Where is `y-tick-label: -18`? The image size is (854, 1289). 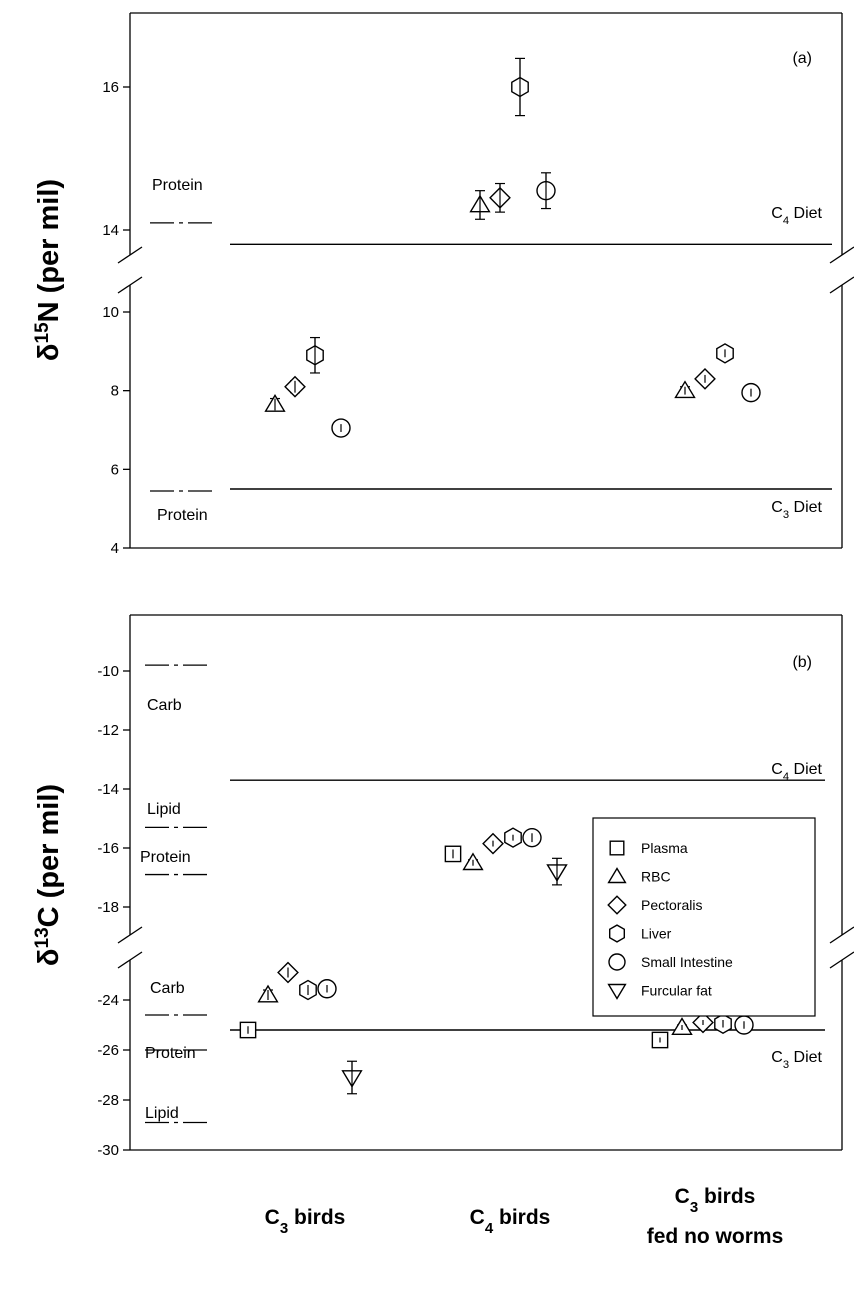
y-tick-label: -18 is located at coordinates (108, 907).